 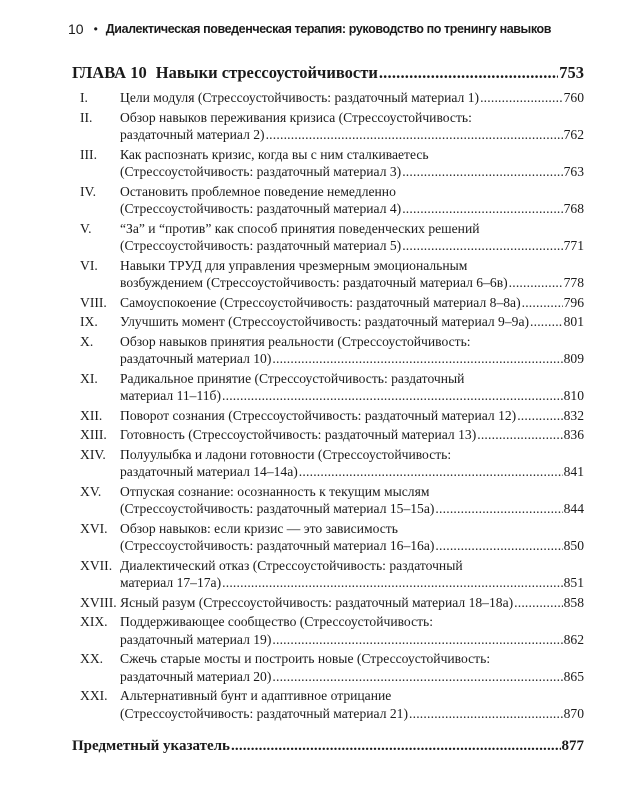 What do you see at coordinates (89, 378) in the screenshot?
I see `entry-numeral: XI.` at bounding box center [89, 378].